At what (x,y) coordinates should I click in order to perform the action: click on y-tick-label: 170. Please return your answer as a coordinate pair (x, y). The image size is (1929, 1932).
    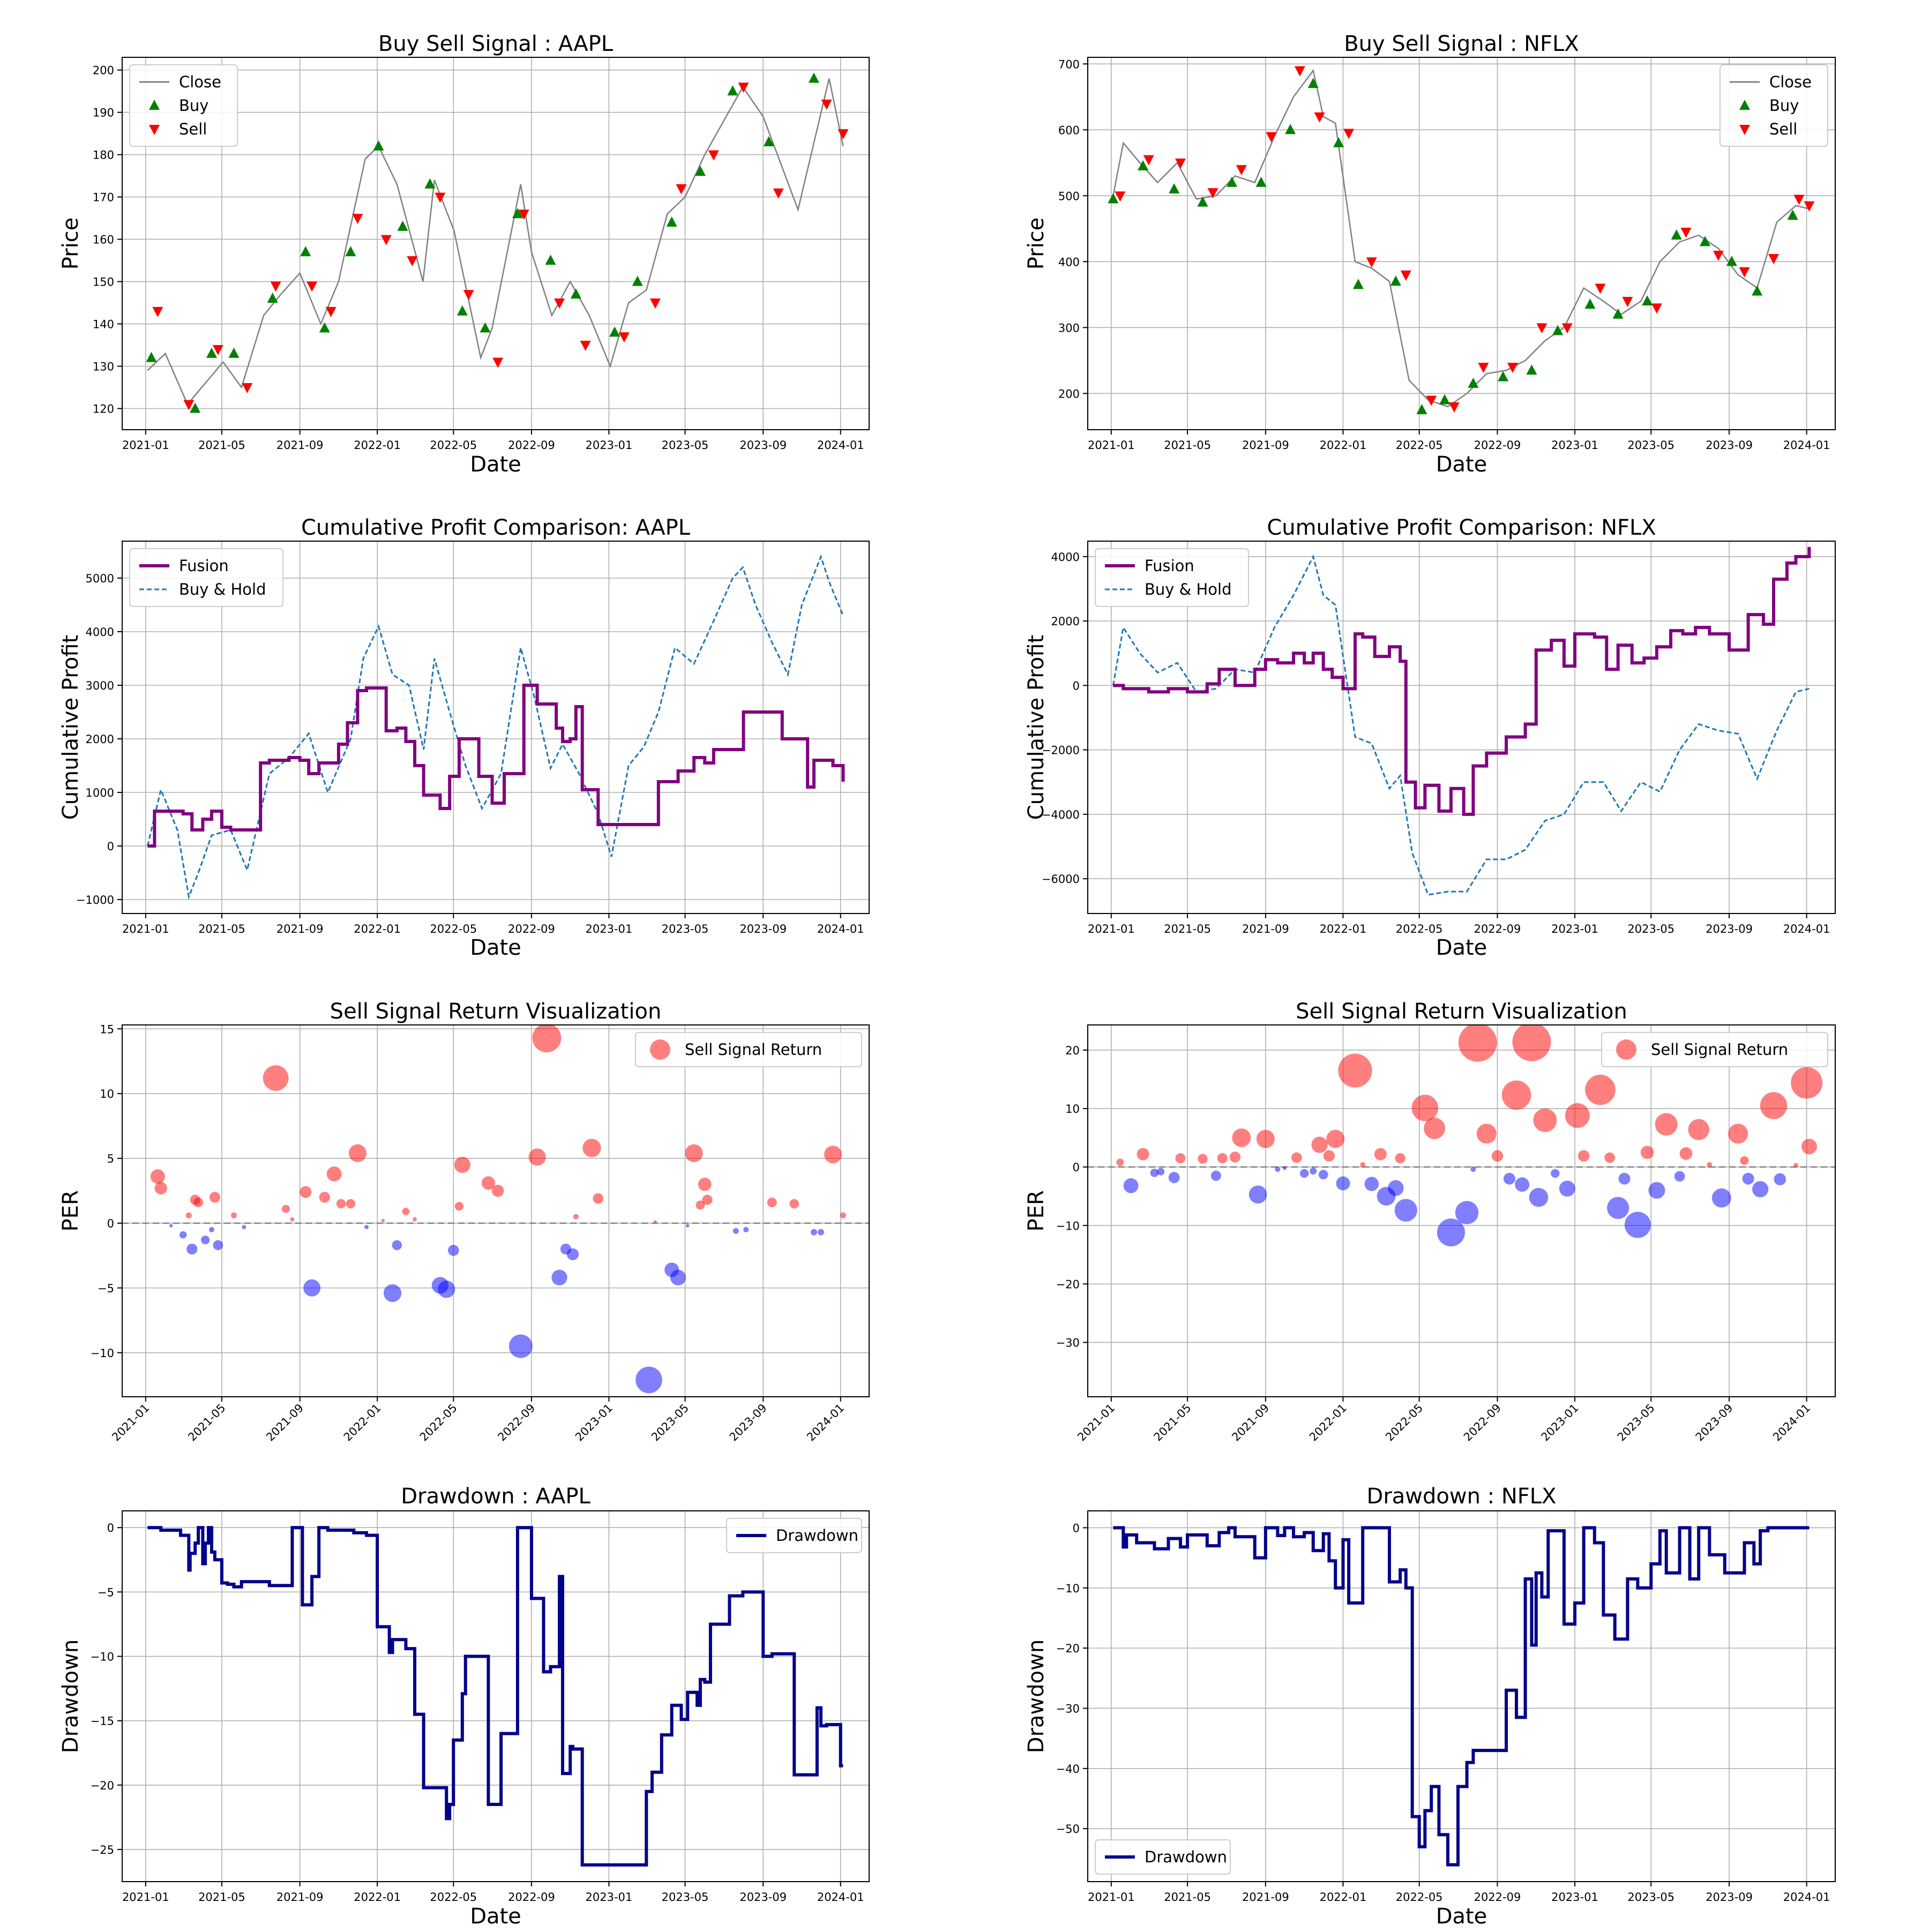
    Looking at the image, I should click on (104, 197).